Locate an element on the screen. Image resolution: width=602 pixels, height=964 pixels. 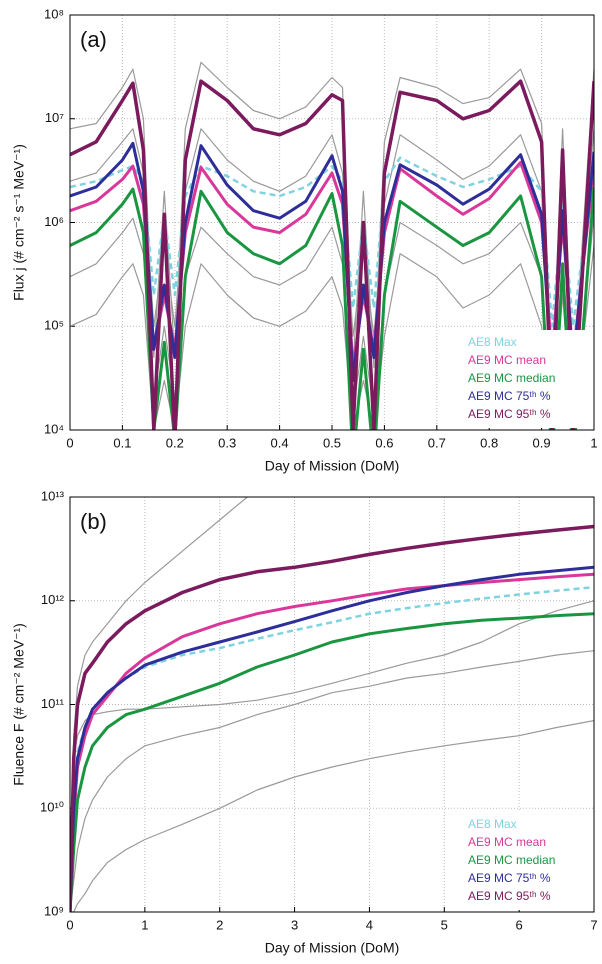
panel-title: (a) is located at coordinates (93, 39).